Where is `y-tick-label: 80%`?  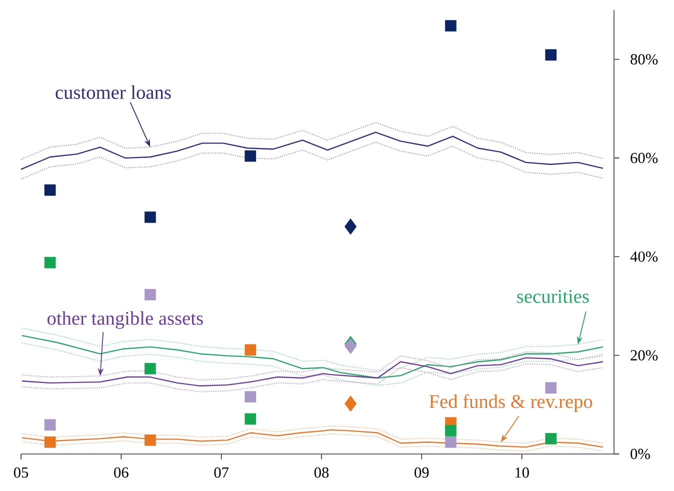
y-tick-label: 80% is located at coordinates (644, 59).